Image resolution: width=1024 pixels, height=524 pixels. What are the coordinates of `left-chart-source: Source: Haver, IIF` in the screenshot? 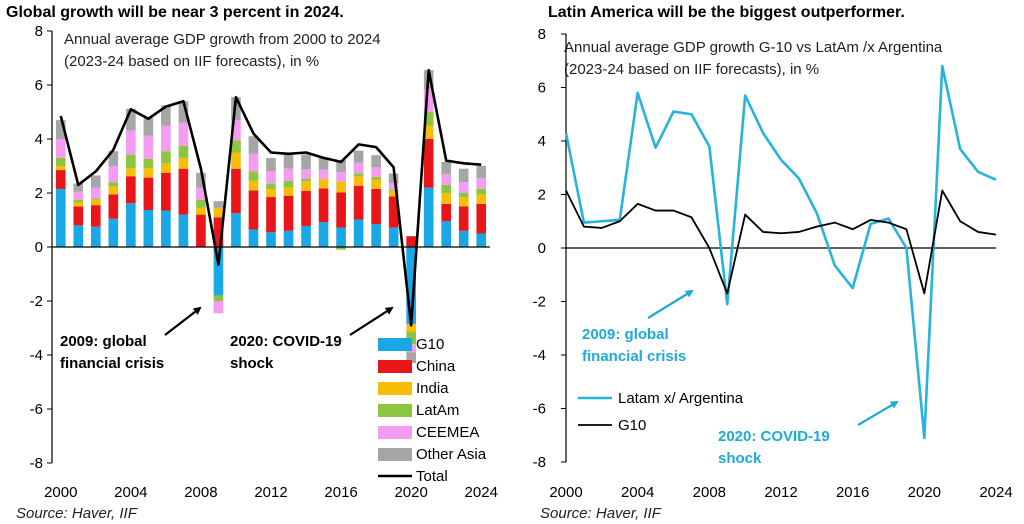 It's located at (77, 513).